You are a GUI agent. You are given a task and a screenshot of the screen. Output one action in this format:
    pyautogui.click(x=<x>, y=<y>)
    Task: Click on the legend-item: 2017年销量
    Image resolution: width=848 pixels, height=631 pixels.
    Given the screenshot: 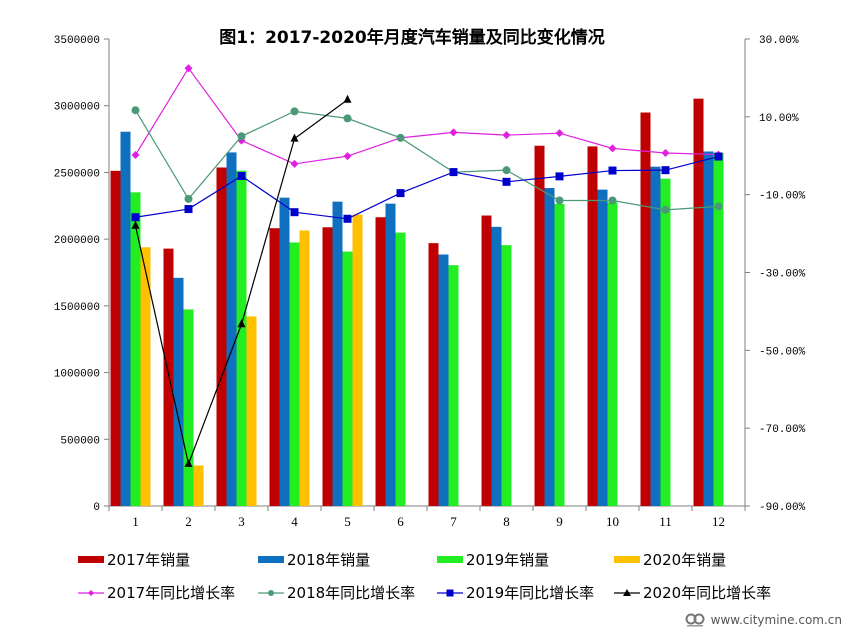 What is the action you would take?
    pyautogui.click(x=134, y=559)
    